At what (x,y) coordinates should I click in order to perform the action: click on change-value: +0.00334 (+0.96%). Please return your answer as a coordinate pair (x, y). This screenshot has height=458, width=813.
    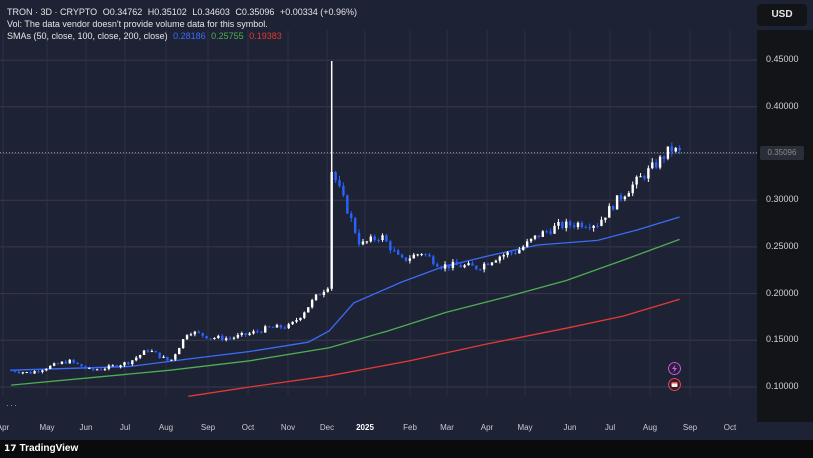
    Looking at the image, I should click on (318, 12).